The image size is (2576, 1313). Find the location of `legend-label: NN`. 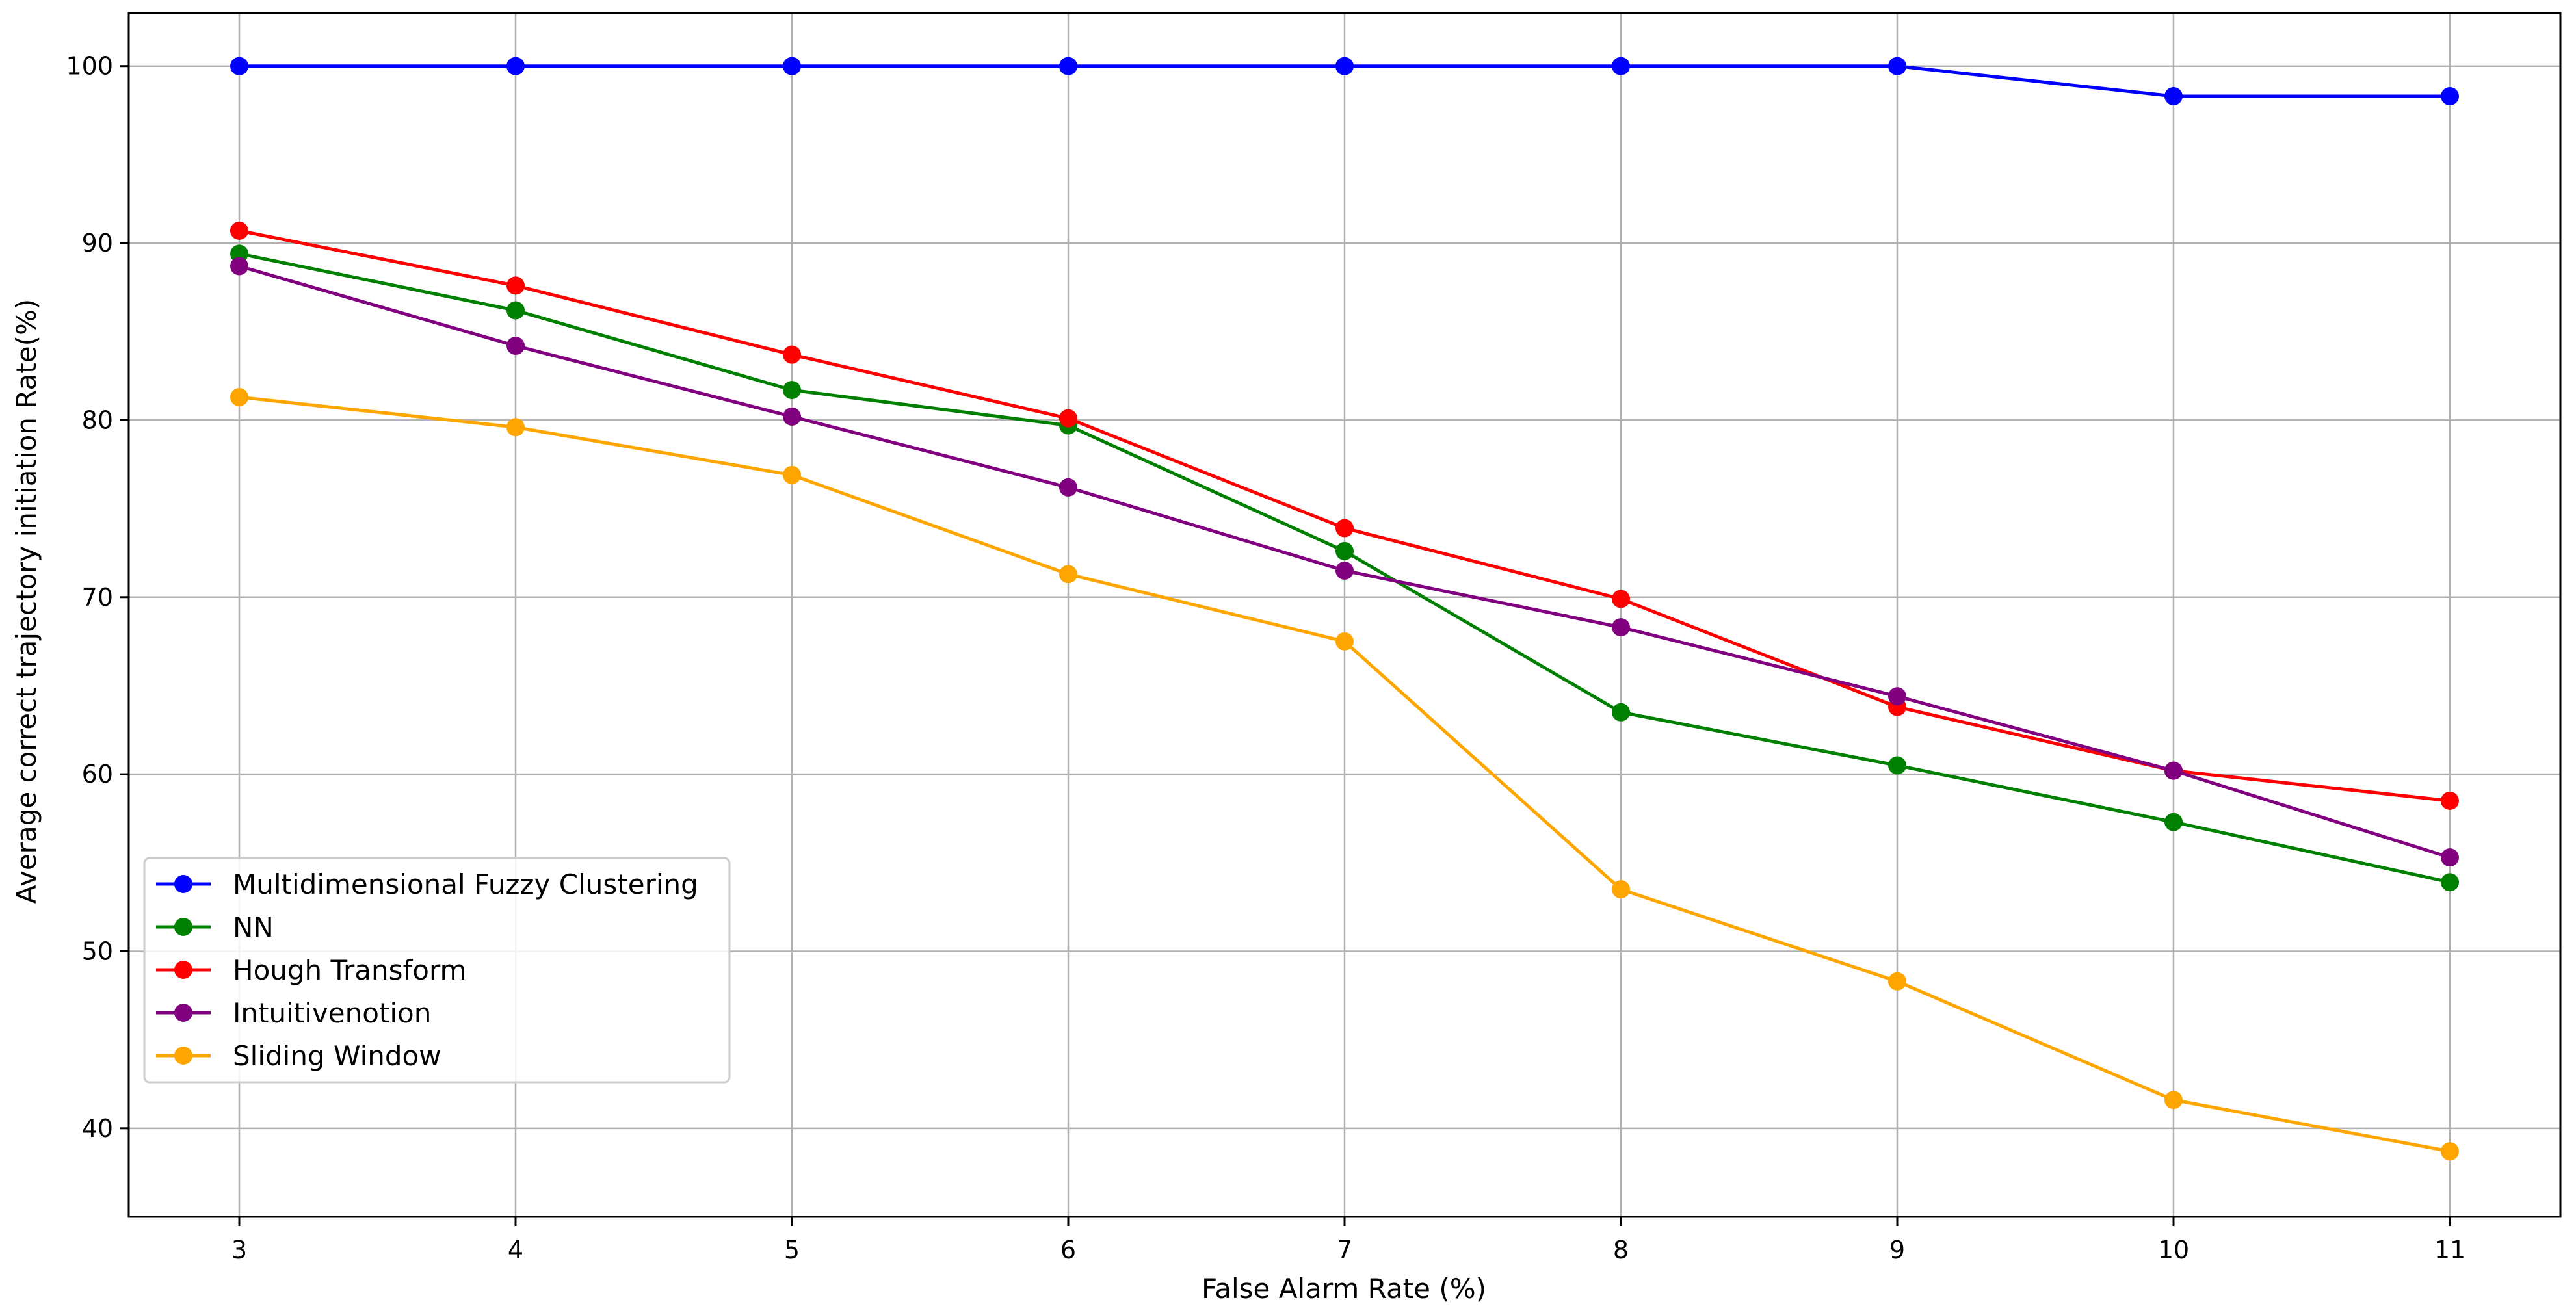

legend-label: NN is located at coordinates (253, 927).